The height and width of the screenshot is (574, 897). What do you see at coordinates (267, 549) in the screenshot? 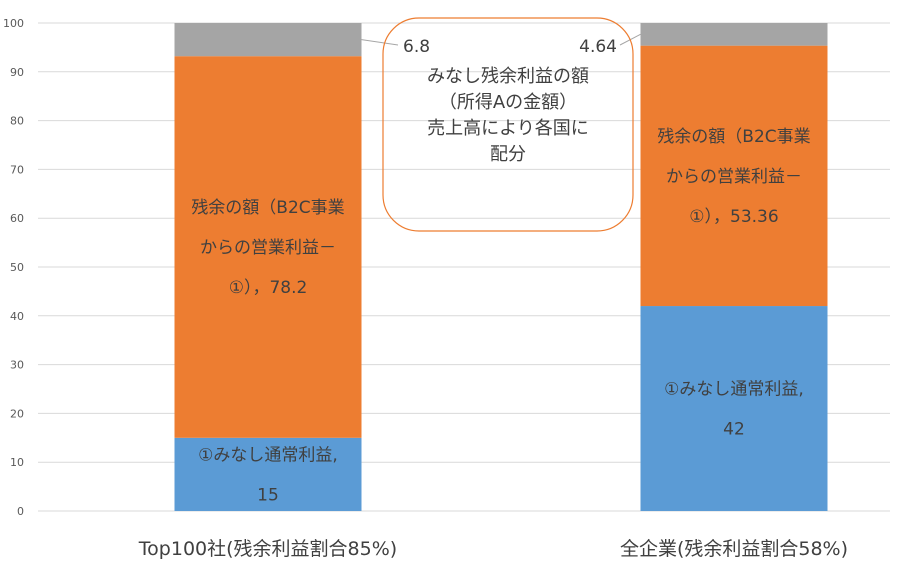
I see `category-label: Top100社(残余利益割合85%)` at bounding box center [267, 549].